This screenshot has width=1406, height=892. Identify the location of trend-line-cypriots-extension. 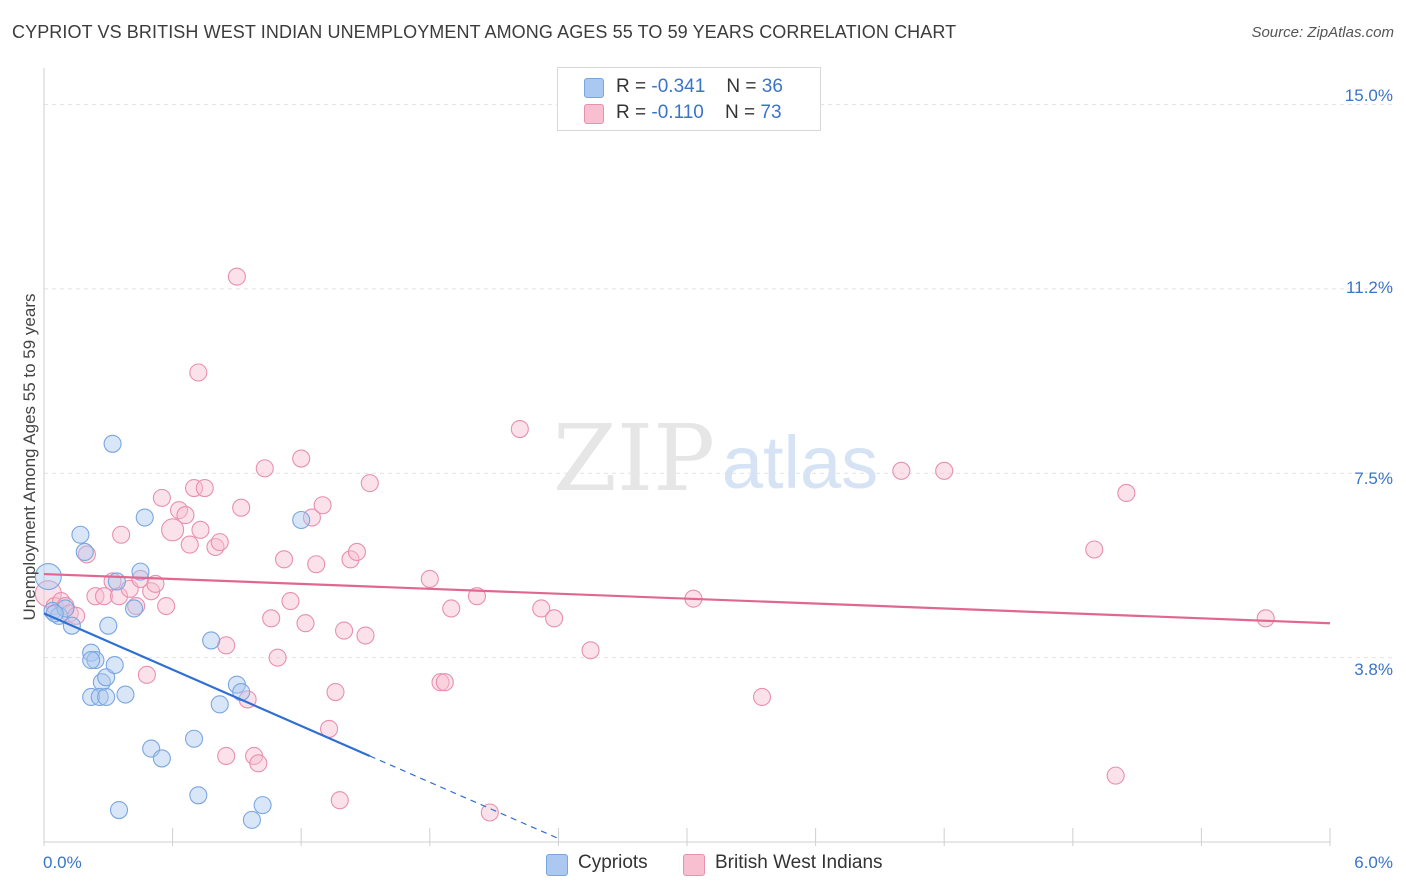
(464, 797).